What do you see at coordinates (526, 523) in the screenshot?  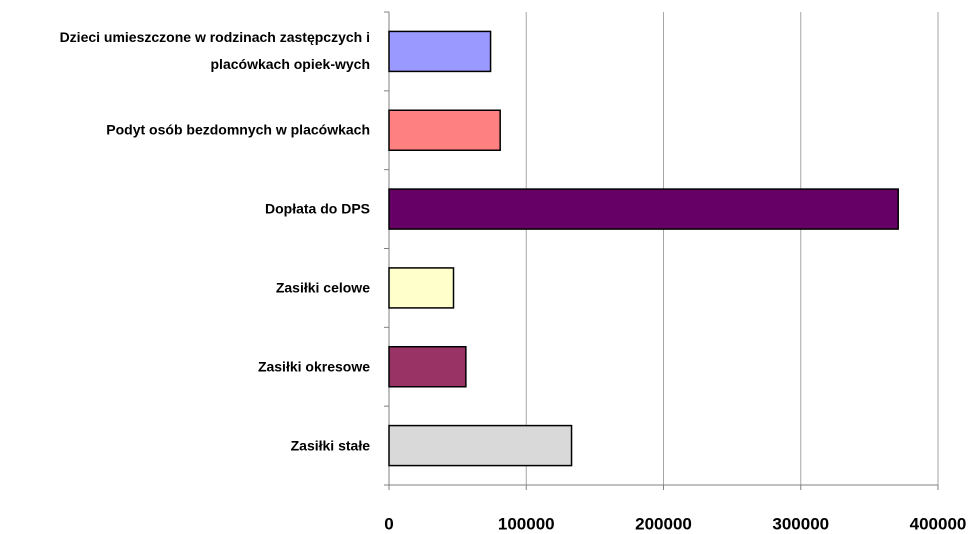 I see `x-tick-label: 100000` at bounding box center [526, 523].